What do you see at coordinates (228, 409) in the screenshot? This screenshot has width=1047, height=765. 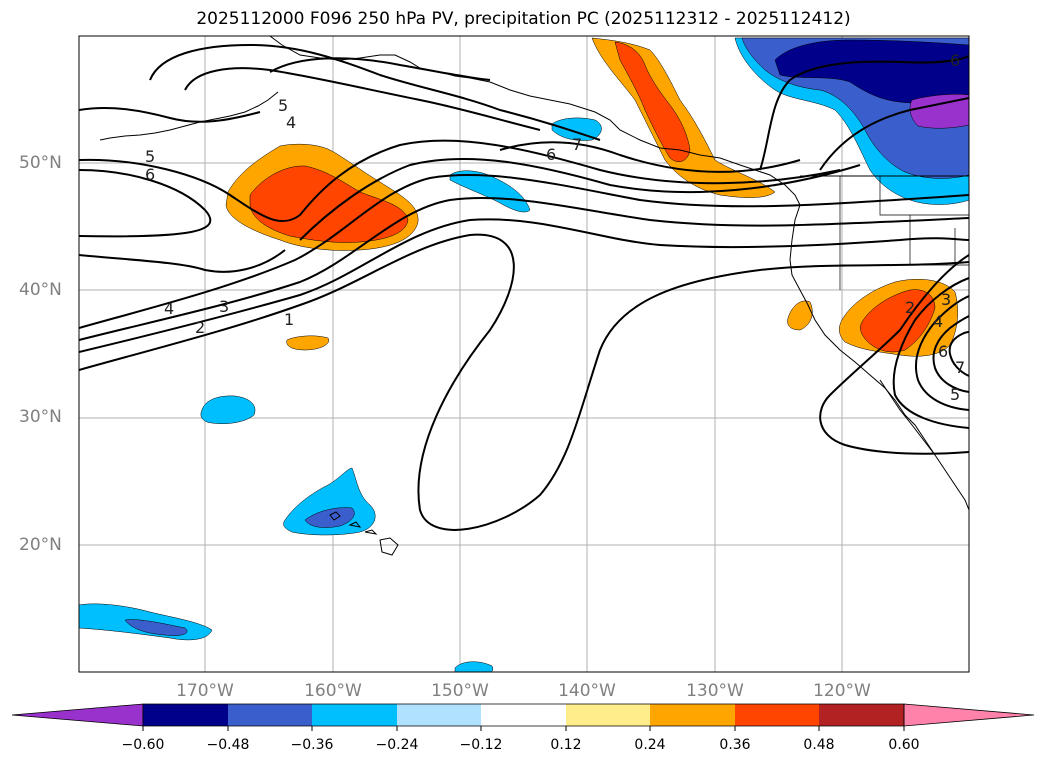 I see `precip-negative-subtropical` at bounding box center [228, 409].